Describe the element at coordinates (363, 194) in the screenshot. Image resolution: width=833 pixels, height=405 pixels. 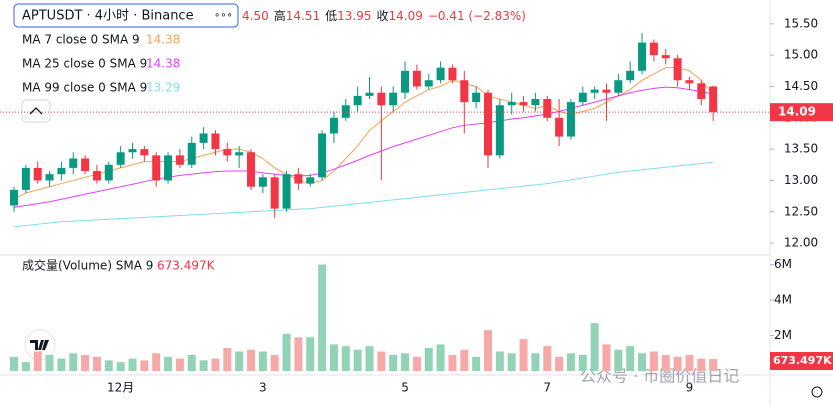
I see `ma-line` at that location.